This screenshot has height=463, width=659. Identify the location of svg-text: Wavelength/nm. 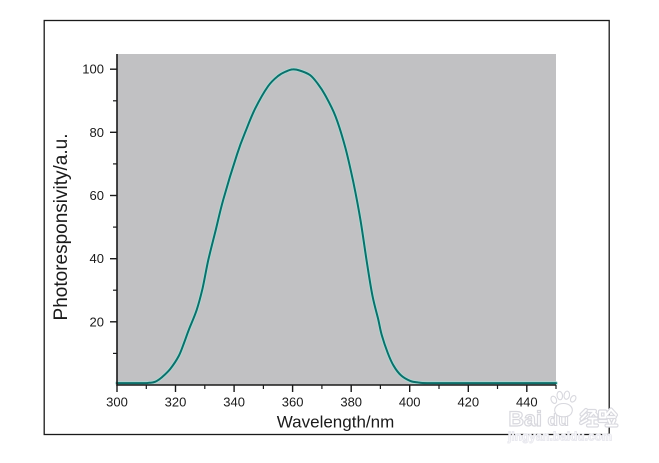
(335, 421).